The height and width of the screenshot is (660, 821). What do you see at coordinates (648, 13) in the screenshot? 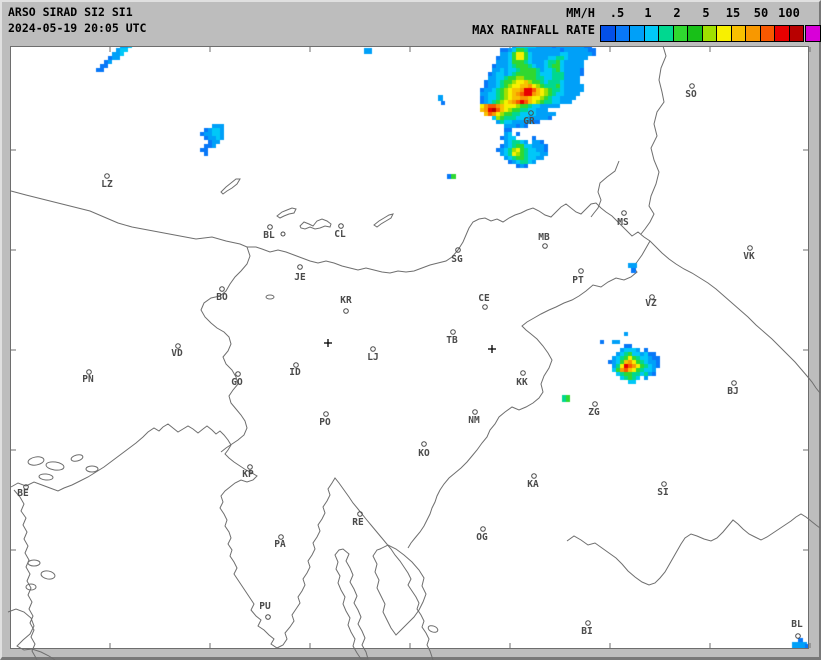
I see `legend-tick-label: 1` at bounding box center [648, 13].